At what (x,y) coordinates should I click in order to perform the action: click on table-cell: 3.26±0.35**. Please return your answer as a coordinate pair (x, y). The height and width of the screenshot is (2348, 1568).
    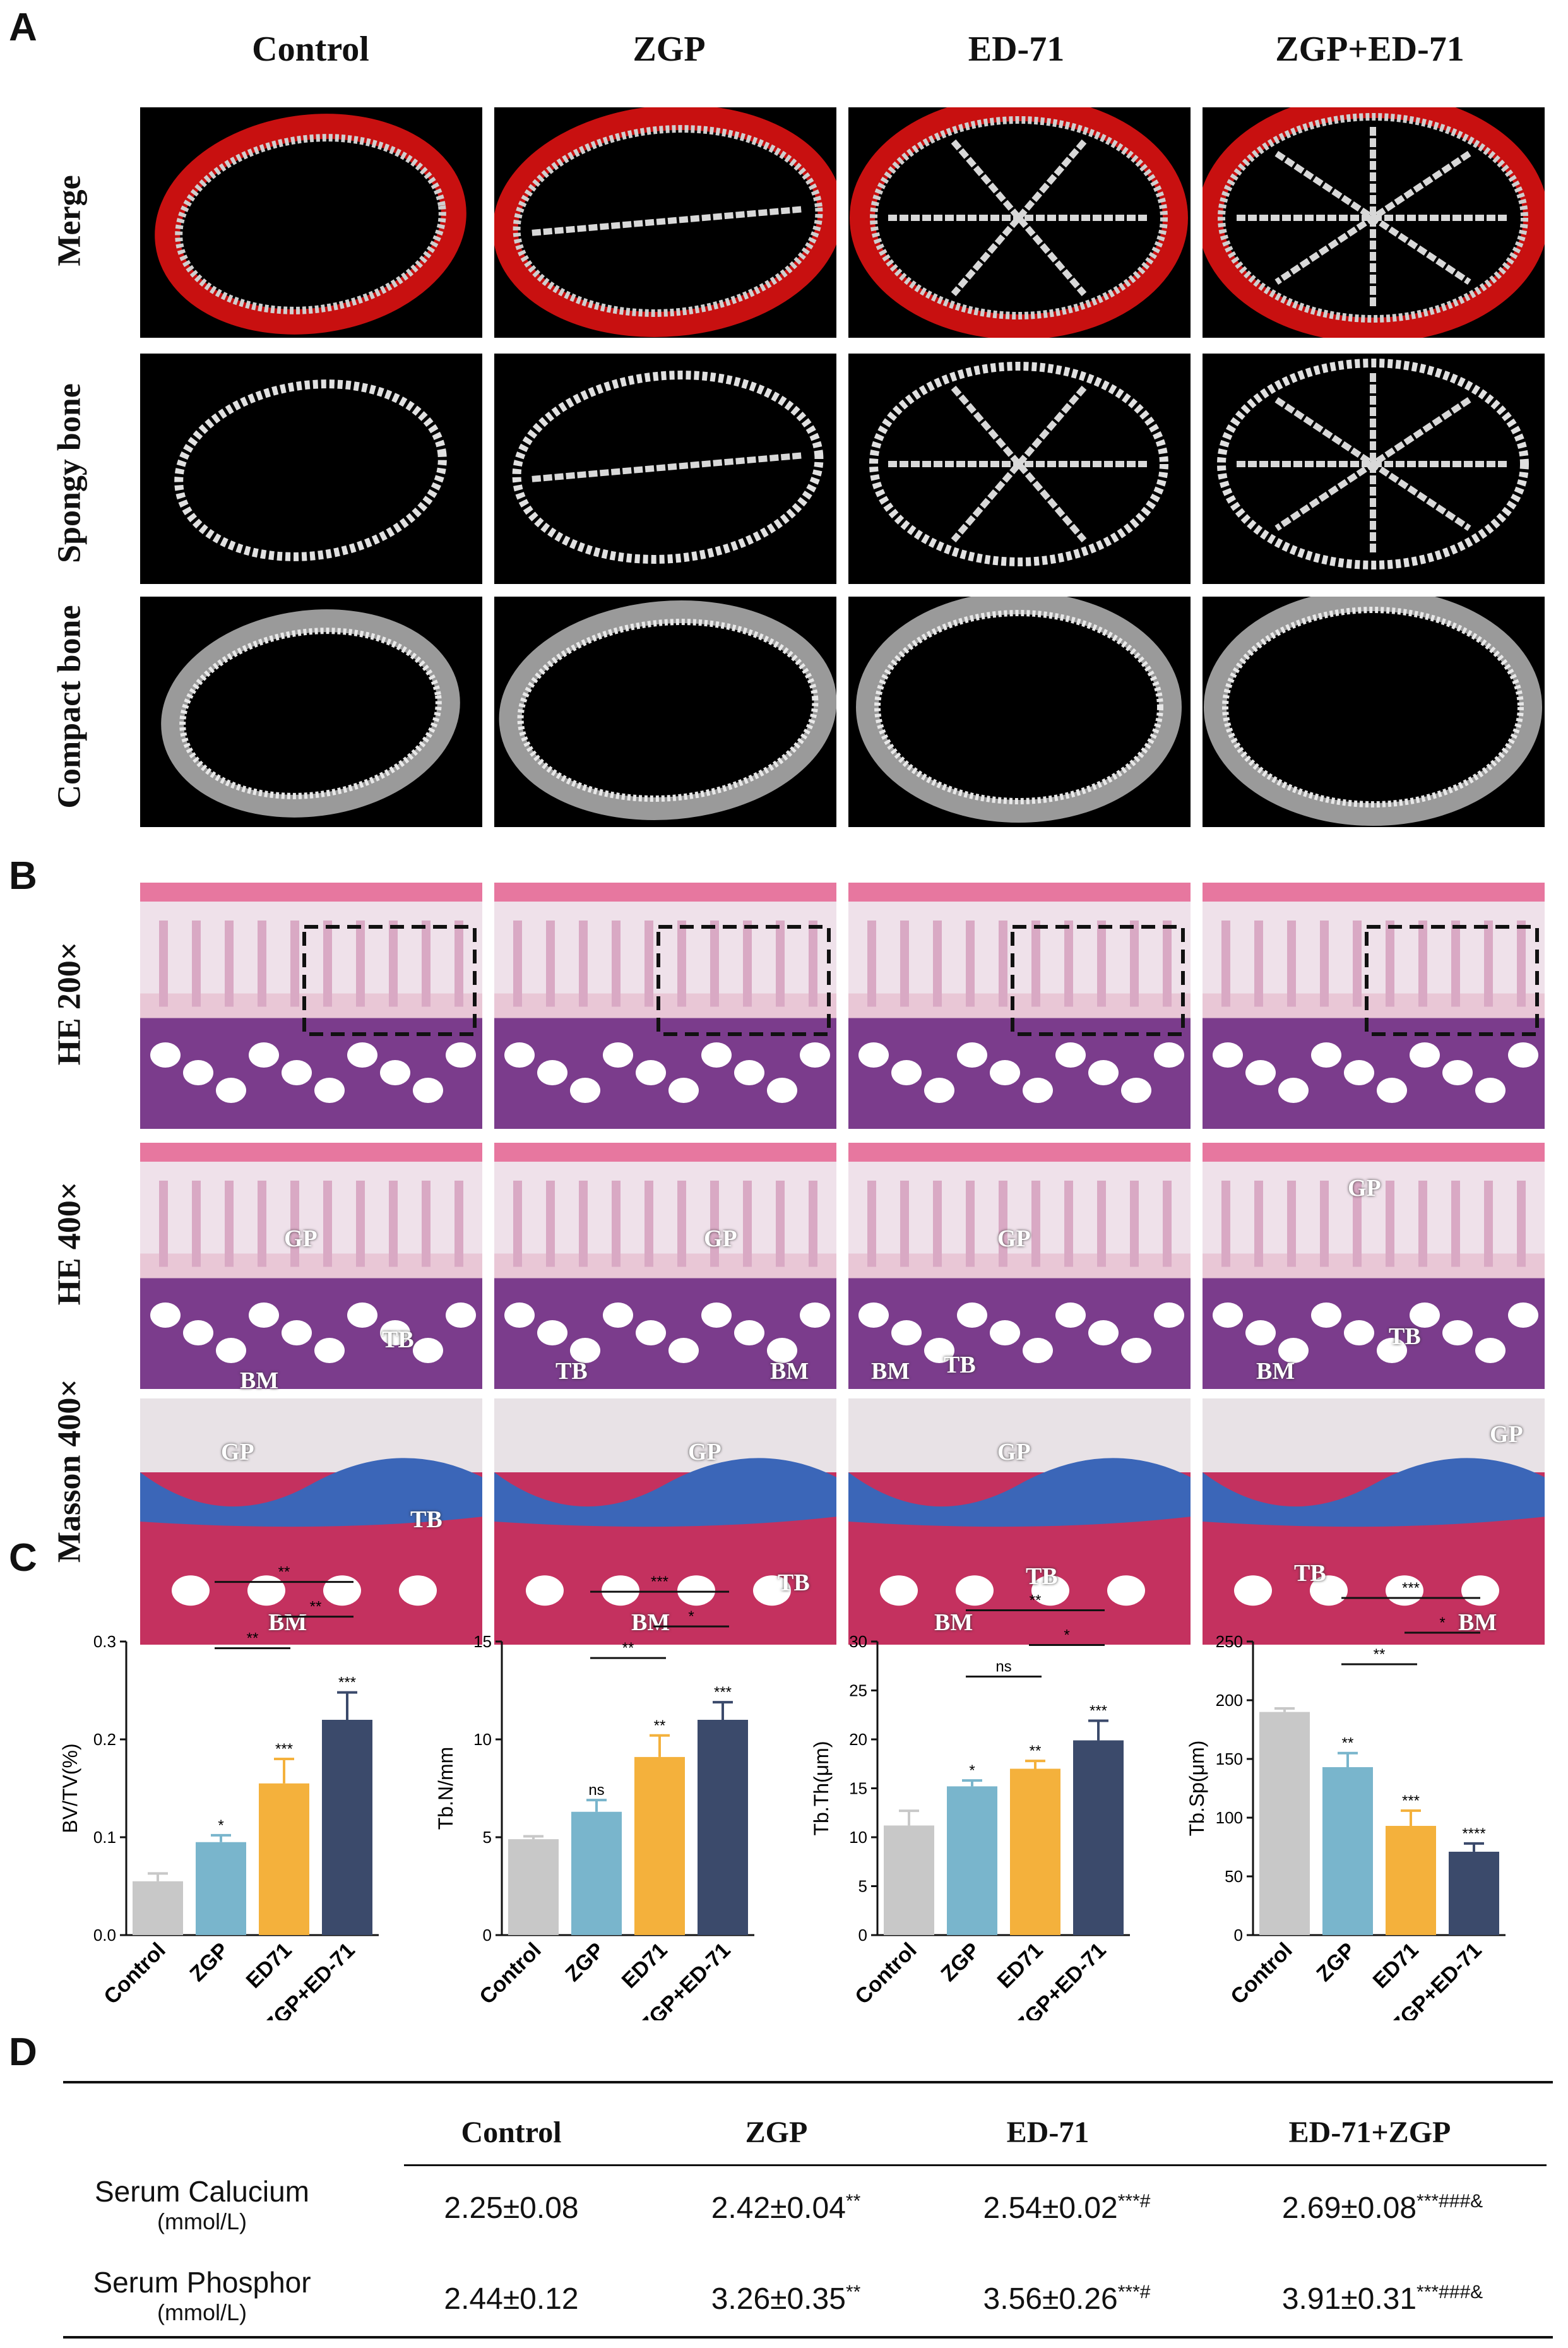
    Looking at the image, I should click on (786, 2299).